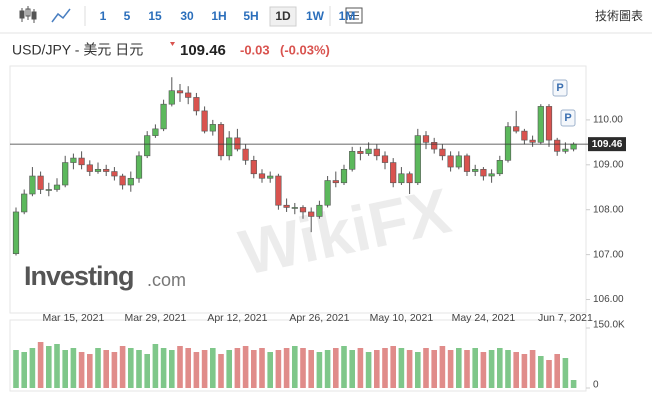  What do you see at coordinates (73, 318) in the screenshot?
I see `x-tick-label: Mar 15, 2021` at bounding box center [73, 318].